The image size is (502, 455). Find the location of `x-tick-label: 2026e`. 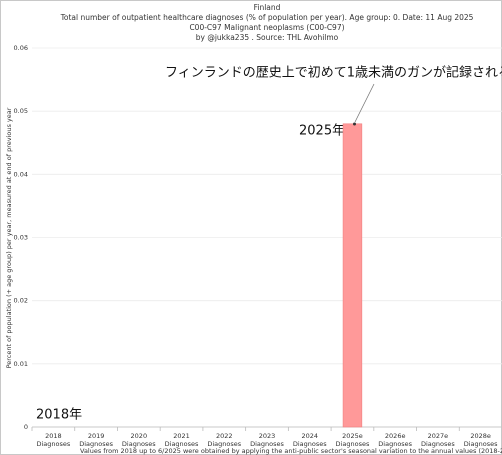

x-tick-label: 2026e is located at coordinates (395, 436).